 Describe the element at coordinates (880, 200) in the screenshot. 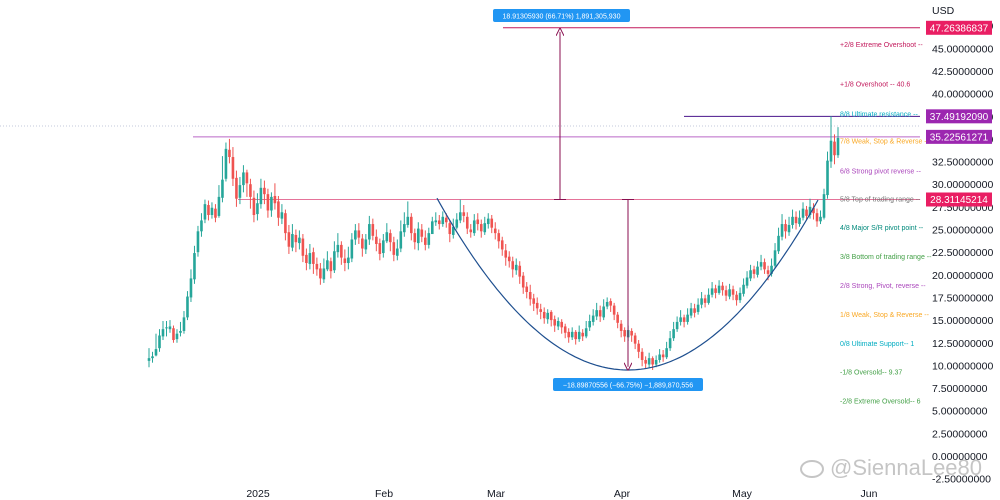

I see `mm-level-label: 5/8 Top of trading range --` at that location.